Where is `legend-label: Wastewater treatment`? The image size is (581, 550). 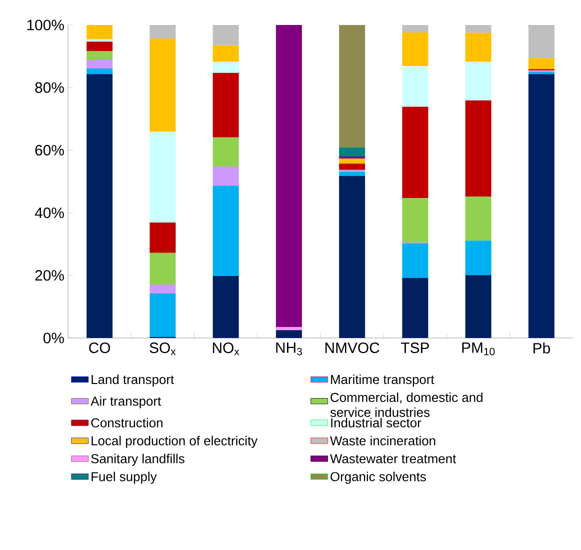
legend-label: Wastewater treatment is located at coordinates (393, 459).